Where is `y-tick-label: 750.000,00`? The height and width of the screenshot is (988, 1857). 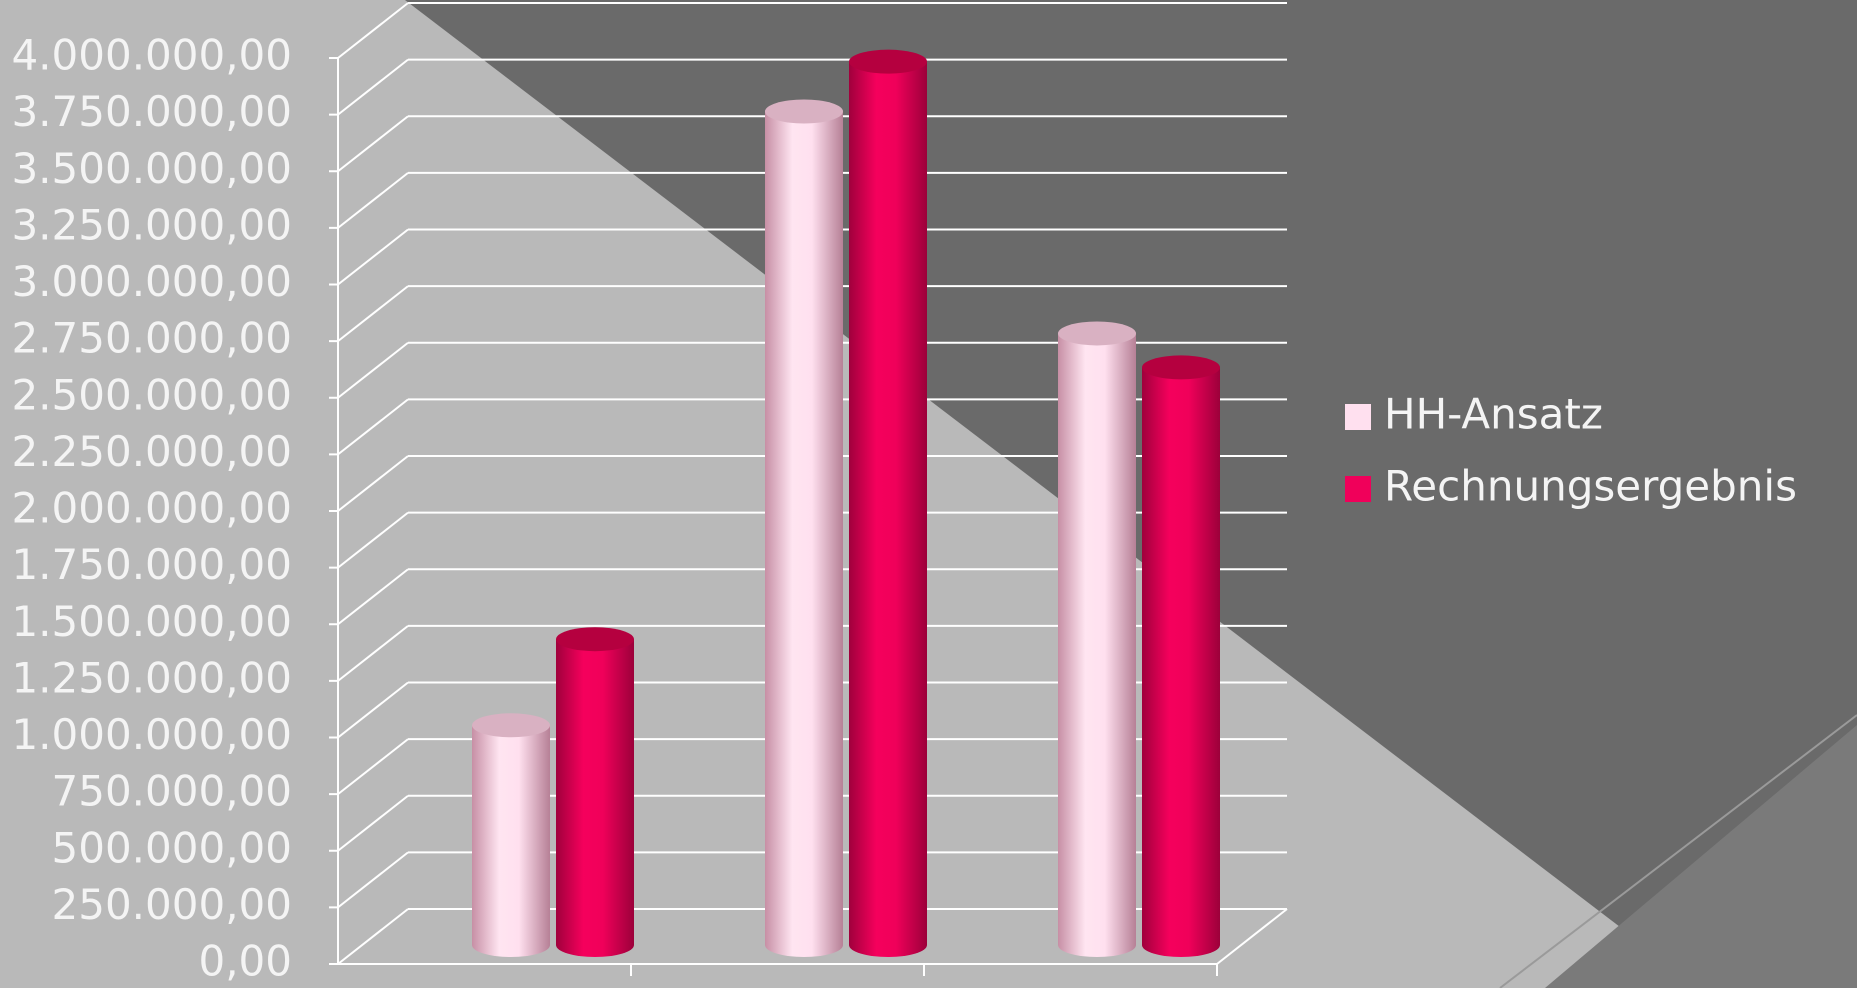
y-tick-label: 750.000,00 is located at coordinates (172, 791).